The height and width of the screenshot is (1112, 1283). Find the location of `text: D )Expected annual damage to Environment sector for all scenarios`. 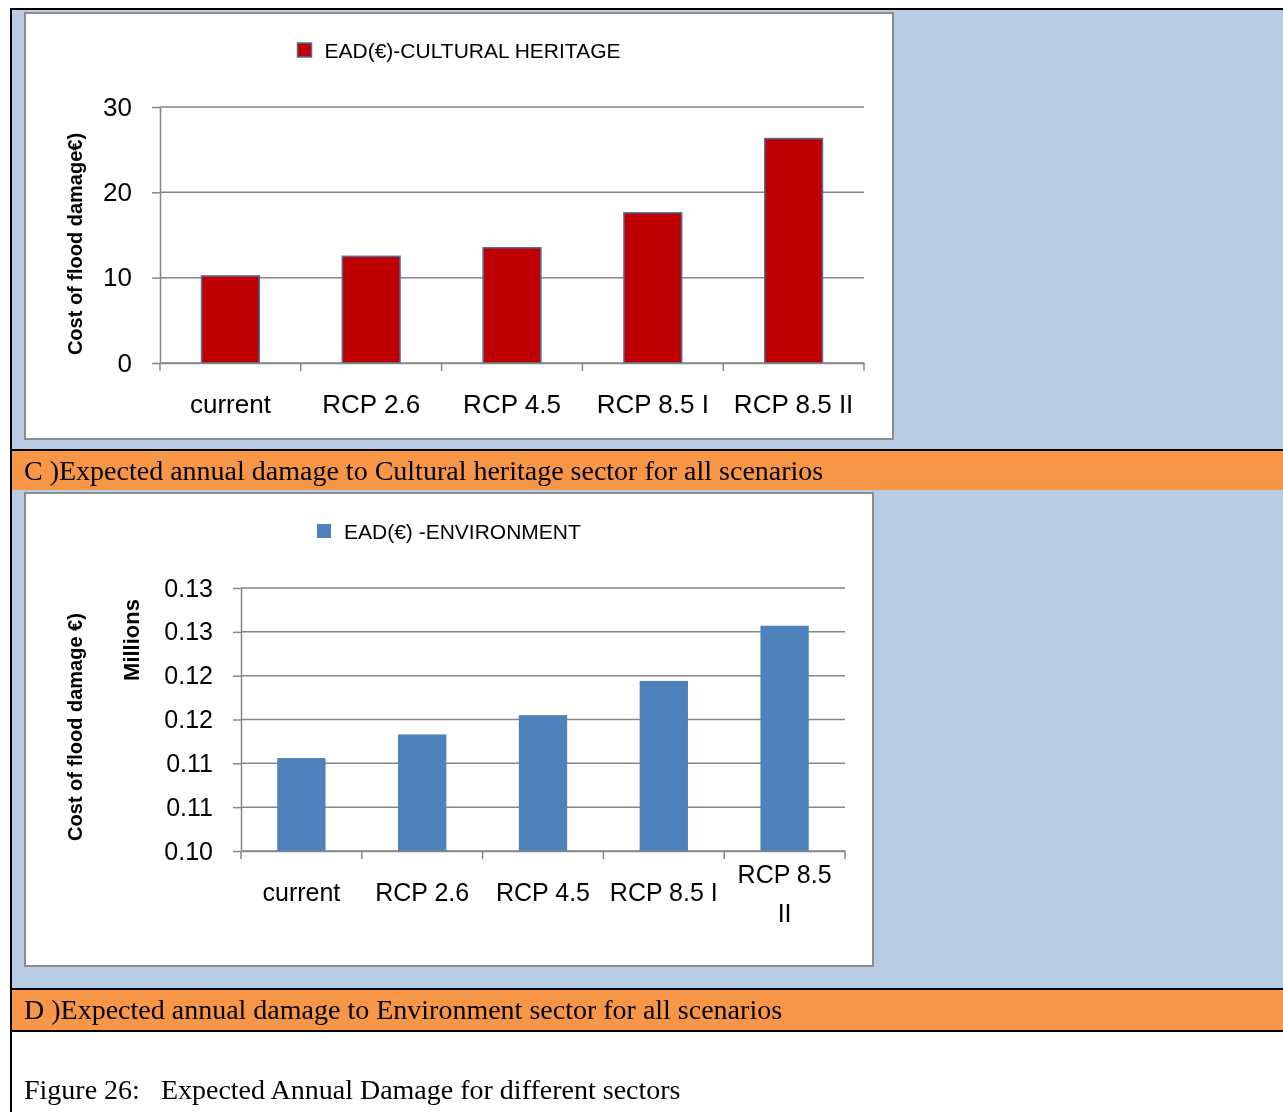

text: D )Expected annual damage to Environment sector for all scenarios is located at coordinates (403, 1010).